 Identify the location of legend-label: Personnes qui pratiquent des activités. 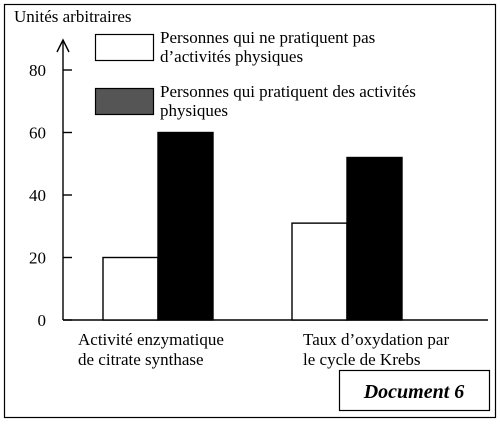
(288, 91).